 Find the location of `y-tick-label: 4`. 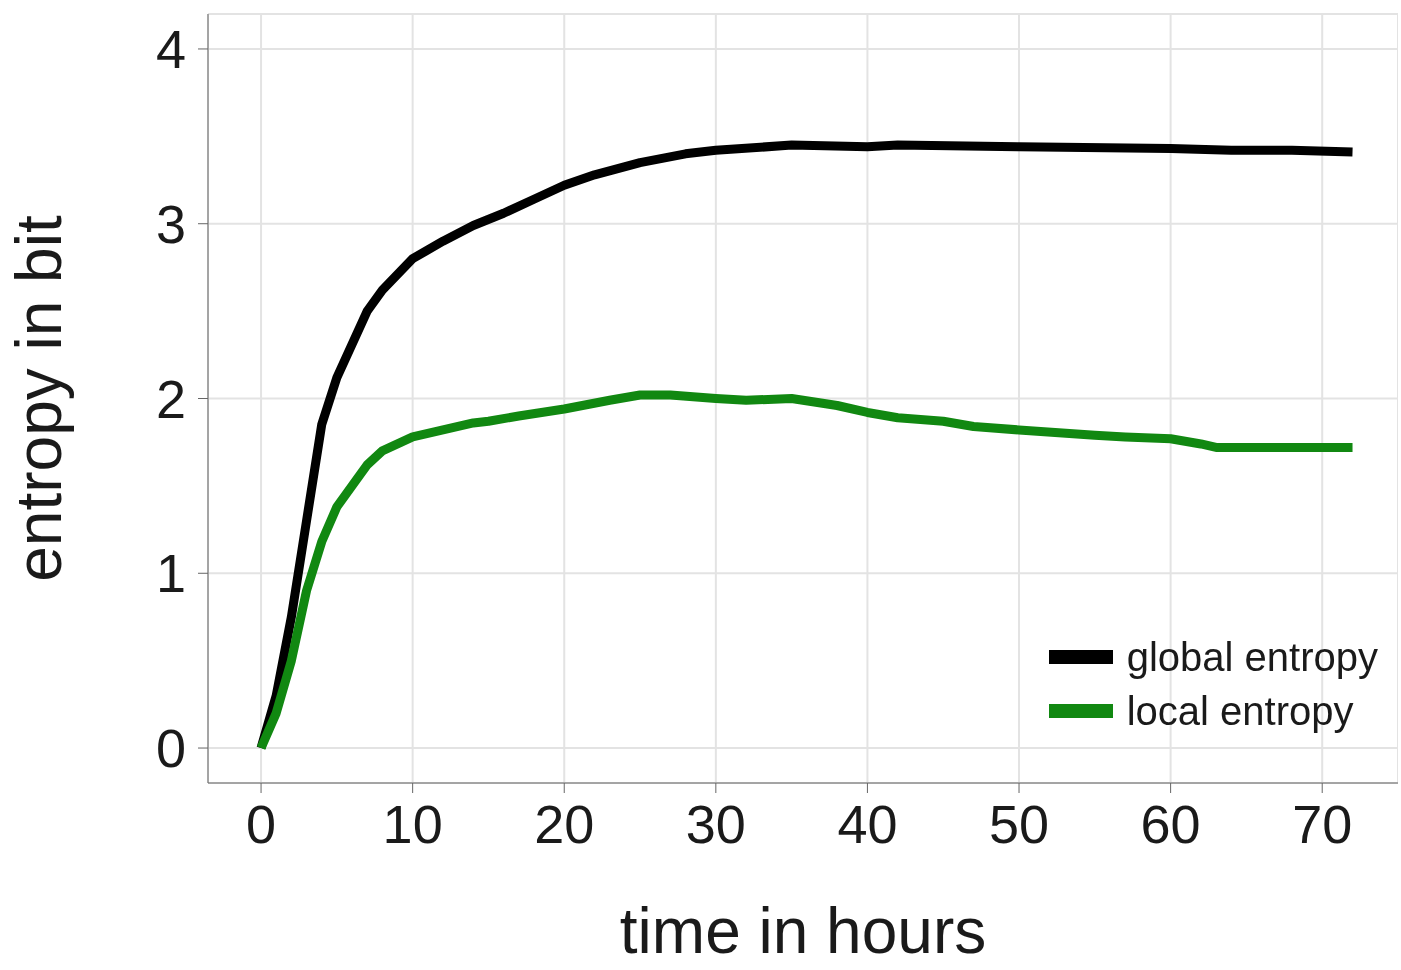

y-tick-label: 4 is located at coordinates (170, 49).